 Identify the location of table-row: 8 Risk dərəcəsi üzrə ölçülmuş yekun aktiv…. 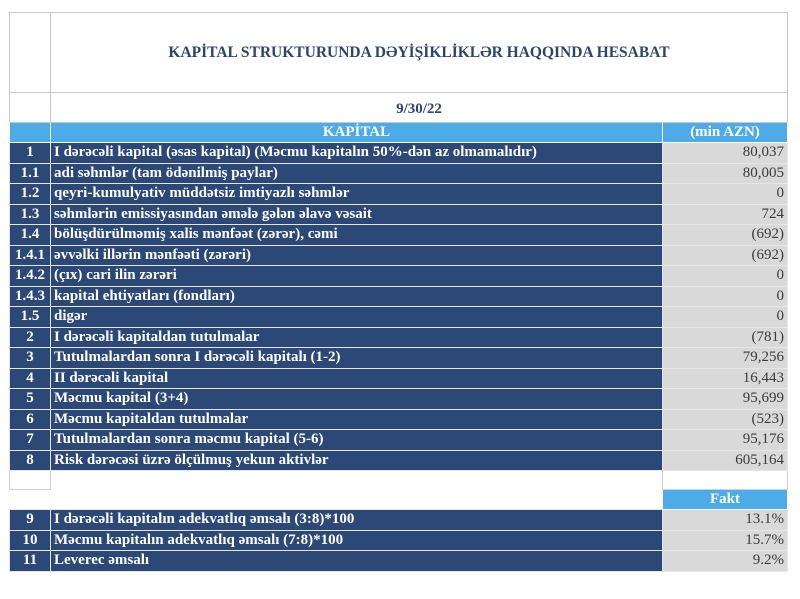
(399, 460).